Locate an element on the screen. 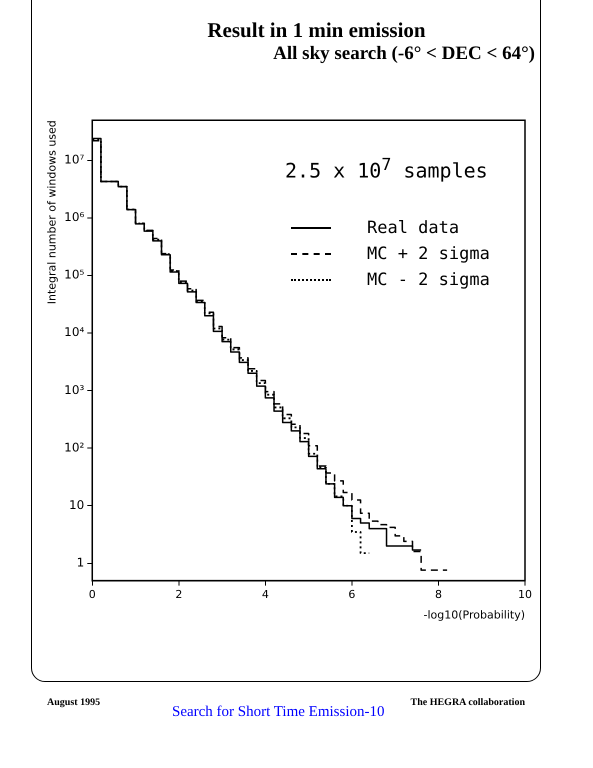 This screenshot has height=768, width=593. y-tick-label: 10⁶ is located at coordinates (74, 217).